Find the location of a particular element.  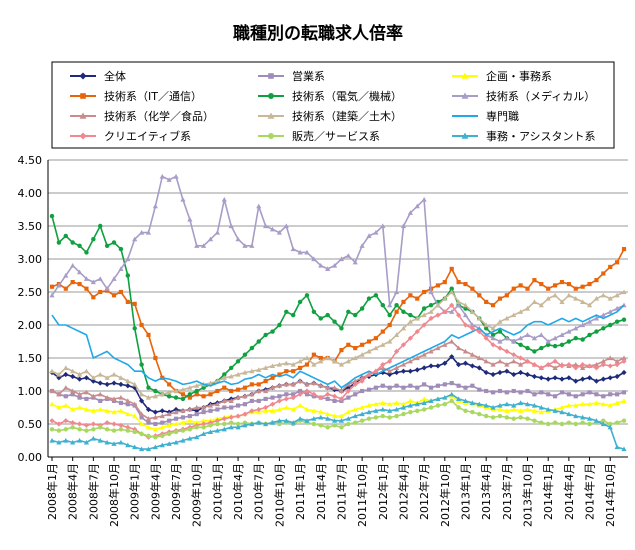

x-tick-label: 2011年10月 is located at coordinates (362, 495).